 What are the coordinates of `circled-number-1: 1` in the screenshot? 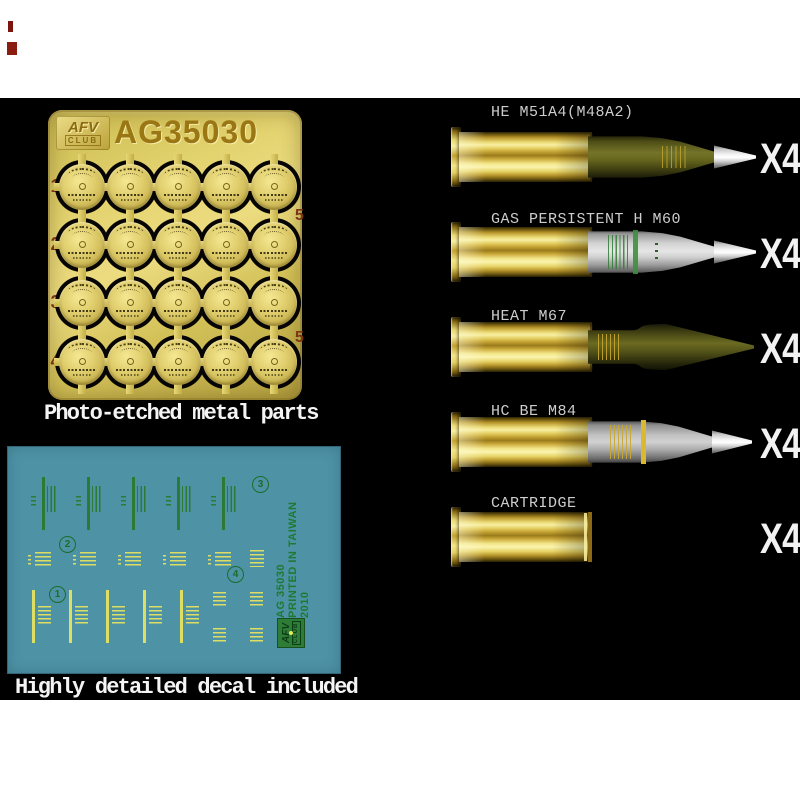 It's located at (57, 594).